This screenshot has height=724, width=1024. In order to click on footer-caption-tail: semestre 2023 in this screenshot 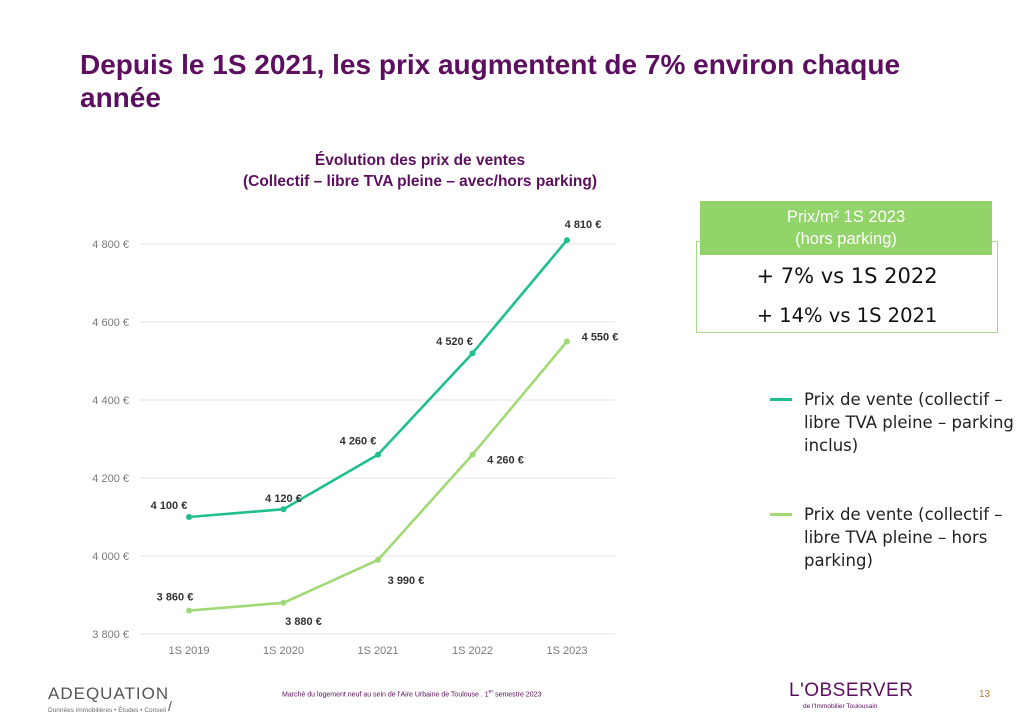, I will do `click(517, 695)`.